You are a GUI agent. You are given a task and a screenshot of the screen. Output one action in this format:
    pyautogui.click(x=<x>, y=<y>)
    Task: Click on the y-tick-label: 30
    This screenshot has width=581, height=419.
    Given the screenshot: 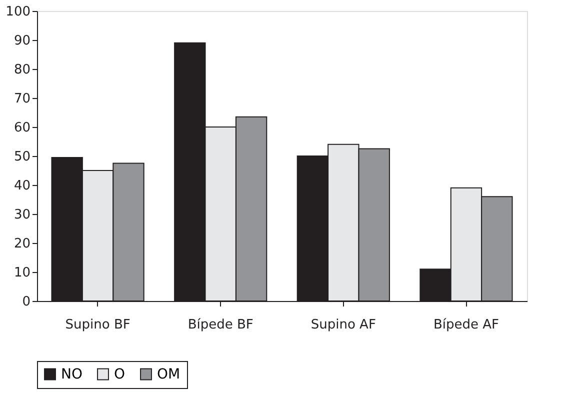 What is the action you would take?
    pyautogui.click(x=22, y=215)
    